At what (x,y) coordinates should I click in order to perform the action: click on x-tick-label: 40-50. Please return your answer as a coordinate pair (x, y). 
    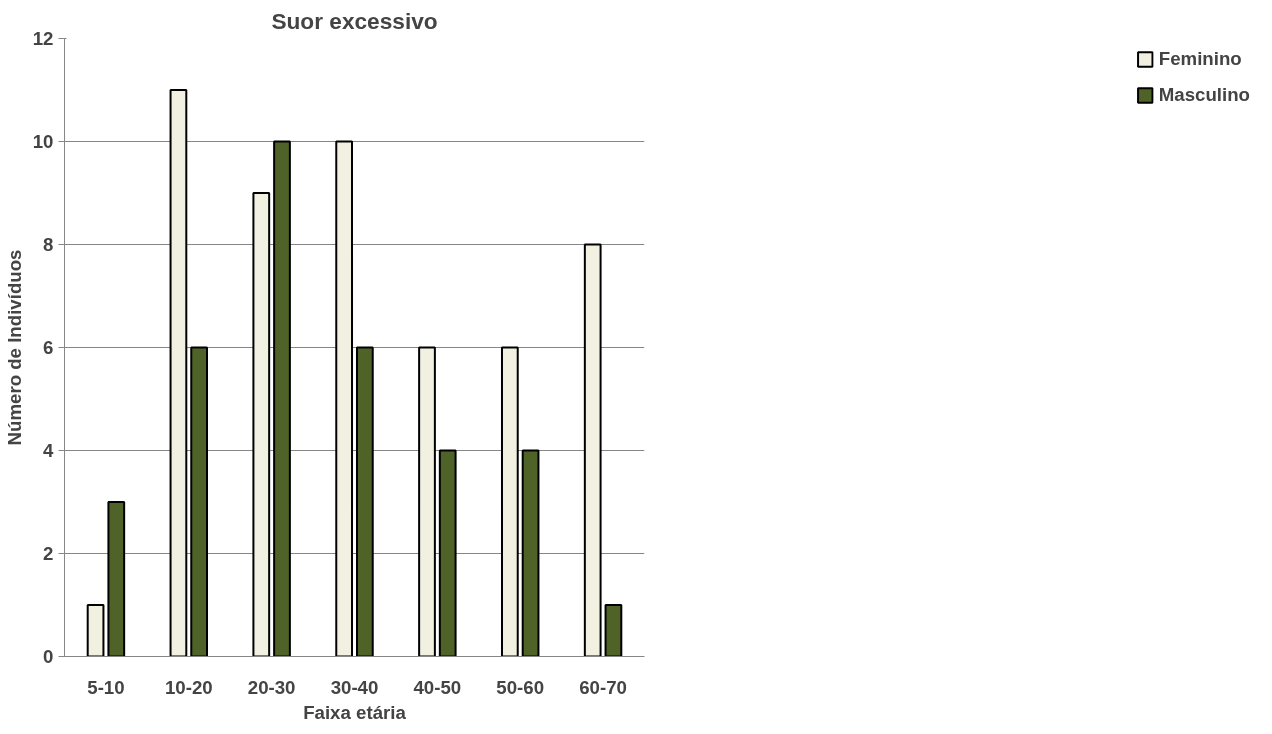
    Looking at the image, I should click on (437, 687).